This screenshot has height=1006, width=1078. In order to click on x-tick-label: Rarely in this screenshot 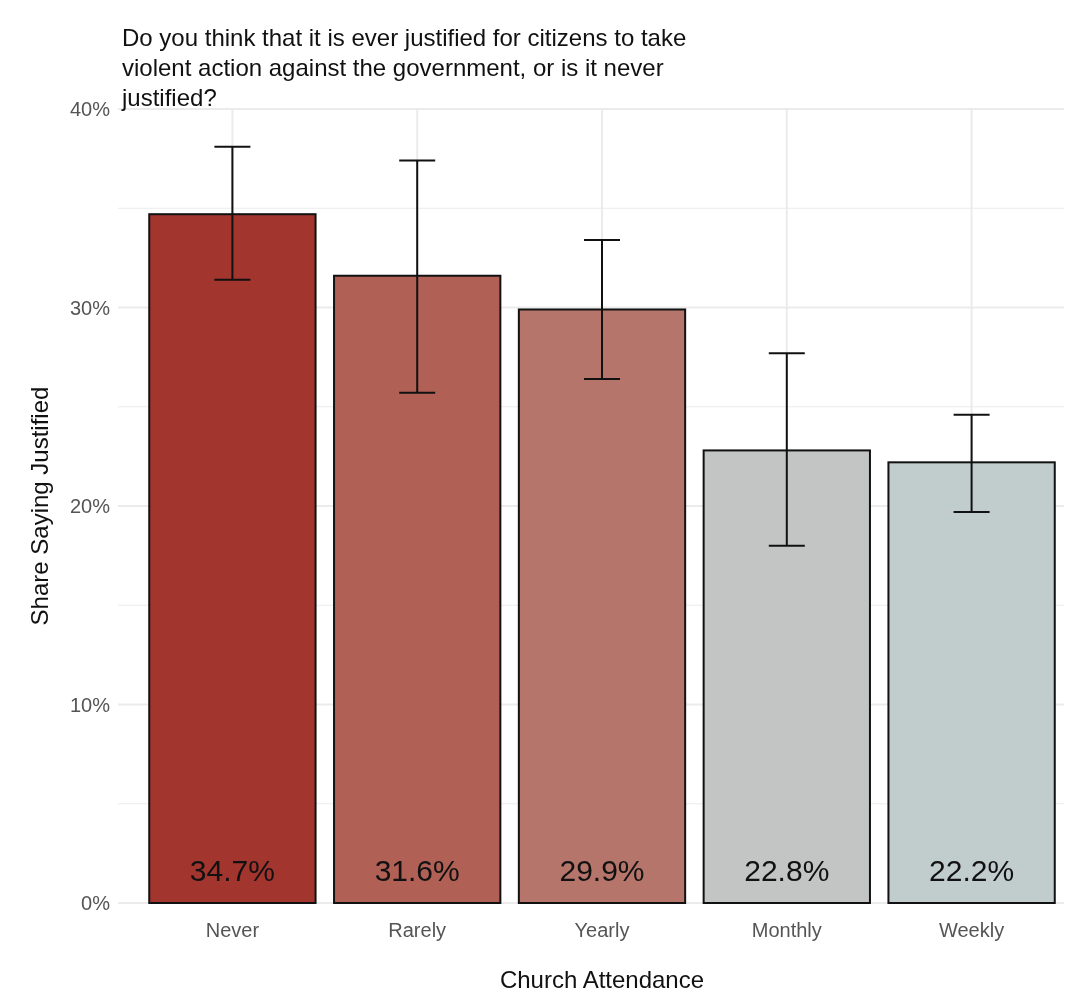, I will do `click(417, 930)`.